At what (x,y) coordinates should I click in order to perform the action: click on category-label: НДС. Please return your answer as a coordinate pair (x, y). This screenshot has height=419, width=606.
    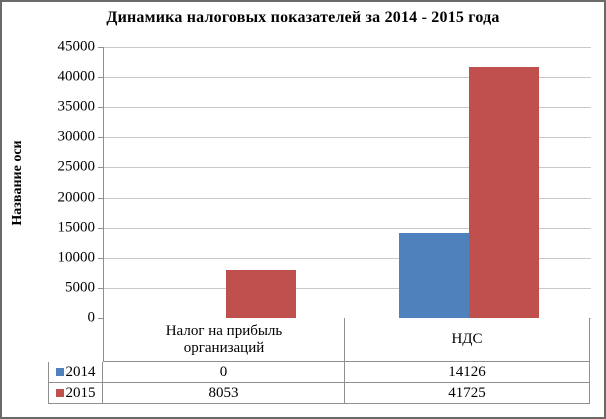
    Looking at the image, I should click on (467, 339).